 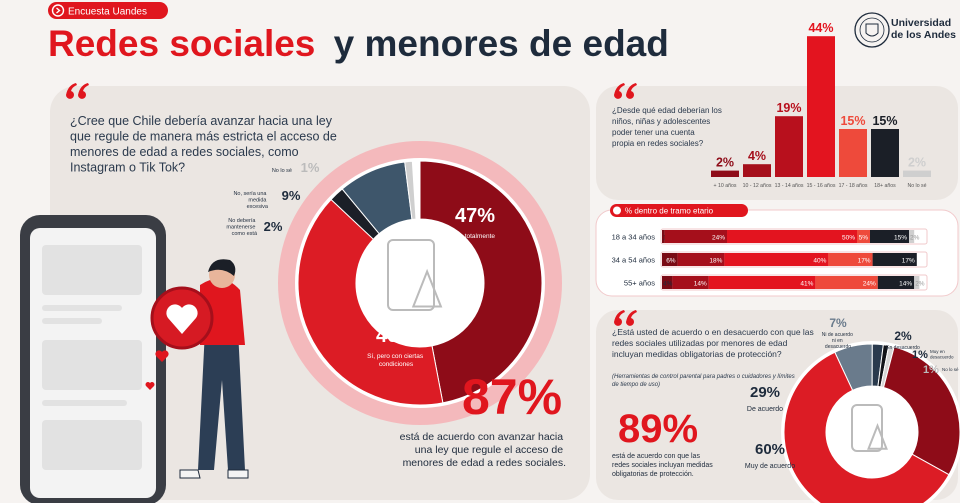 I want to click on category-label: No debería mantenerse como está, so click(x=242, y=227).